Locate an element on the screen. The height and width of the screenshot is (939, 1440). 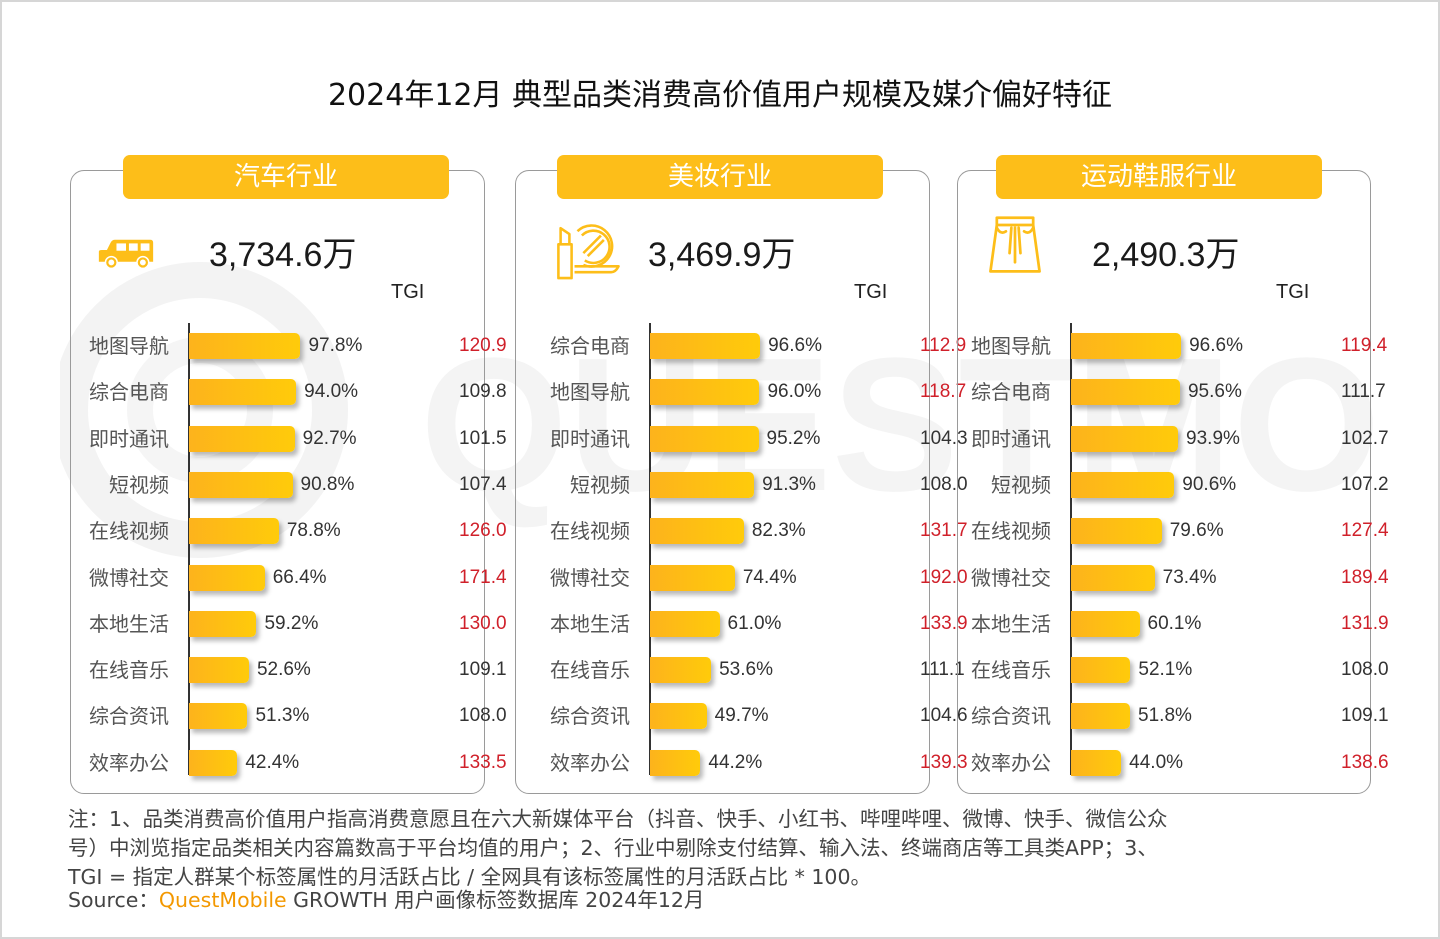
value-label: 60.1% is located at coordinates (1174, 623).